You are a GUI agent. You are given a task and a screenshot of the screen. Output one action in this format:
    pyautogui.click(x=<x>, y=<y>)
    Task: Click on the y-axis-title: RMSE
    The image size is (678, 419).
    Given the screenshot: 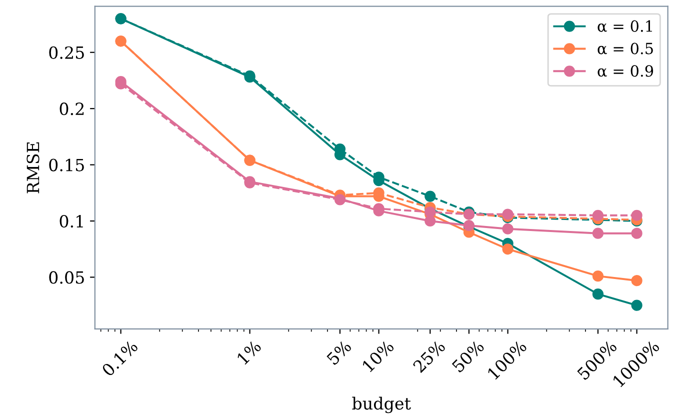 What is the action you would take?
    pyautogui.click(x=33, y=168)
    